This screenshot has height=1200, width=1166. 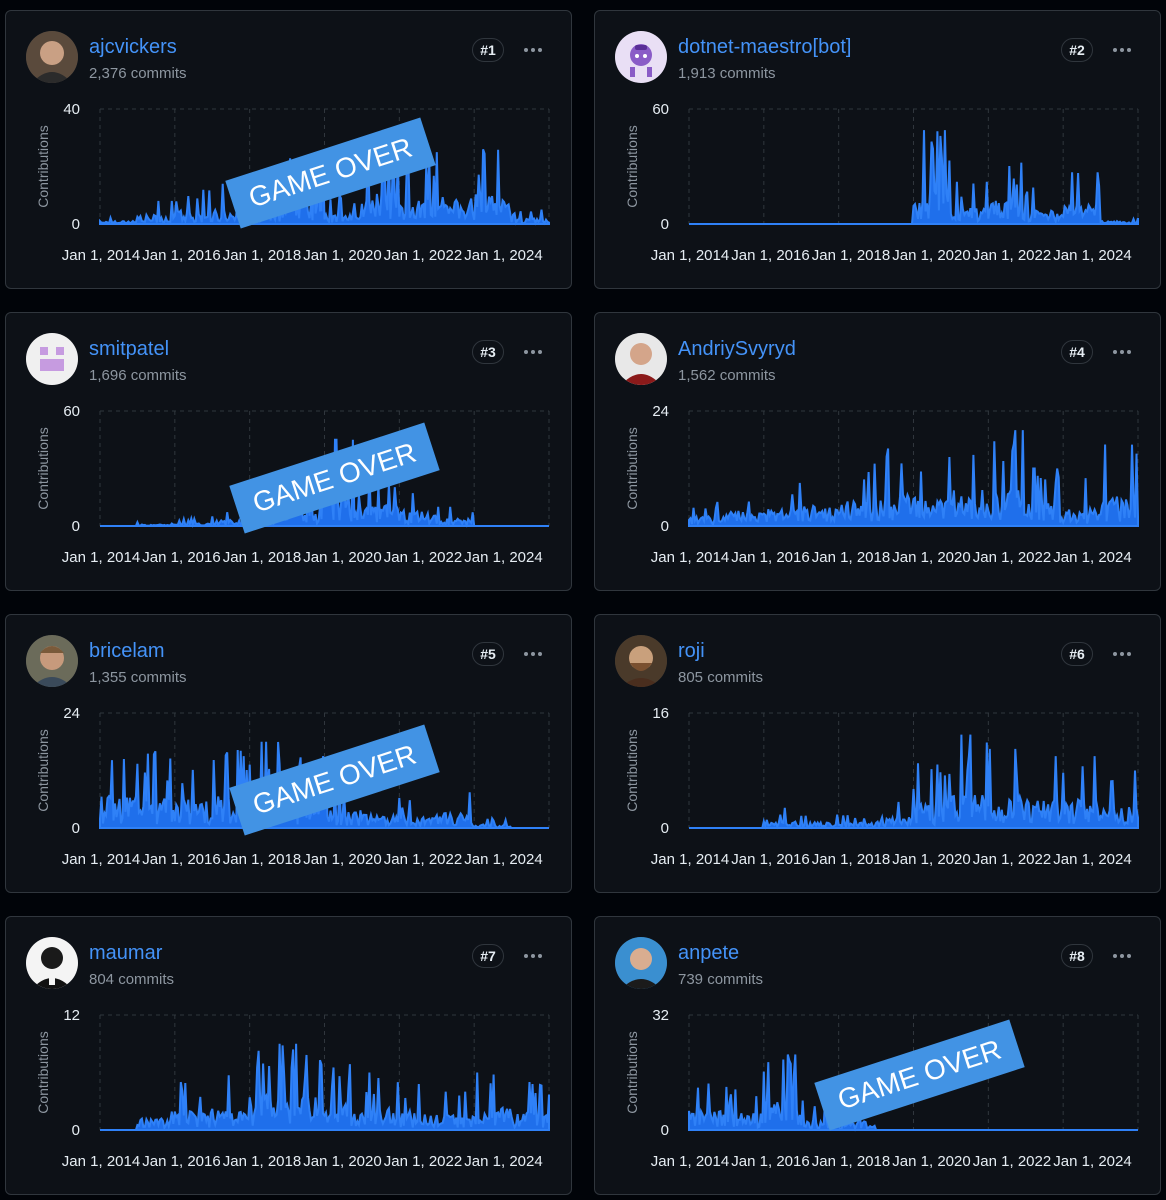 I want to click on contributor-username: roji, so click(x=691, y=651).